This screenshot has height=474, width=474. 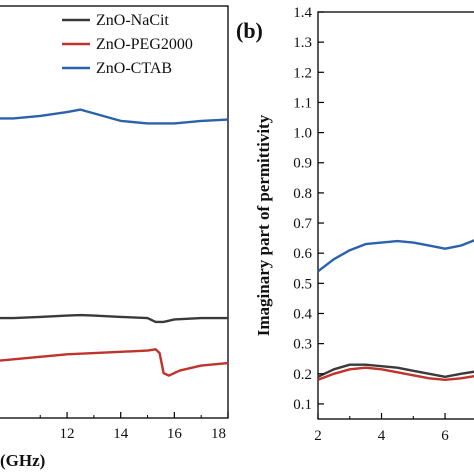 What do you see at coordinates (132, 20) in the screenshot?
I see `legend-label-0: ZnO-NaCit` at bounding box center [132, 20].